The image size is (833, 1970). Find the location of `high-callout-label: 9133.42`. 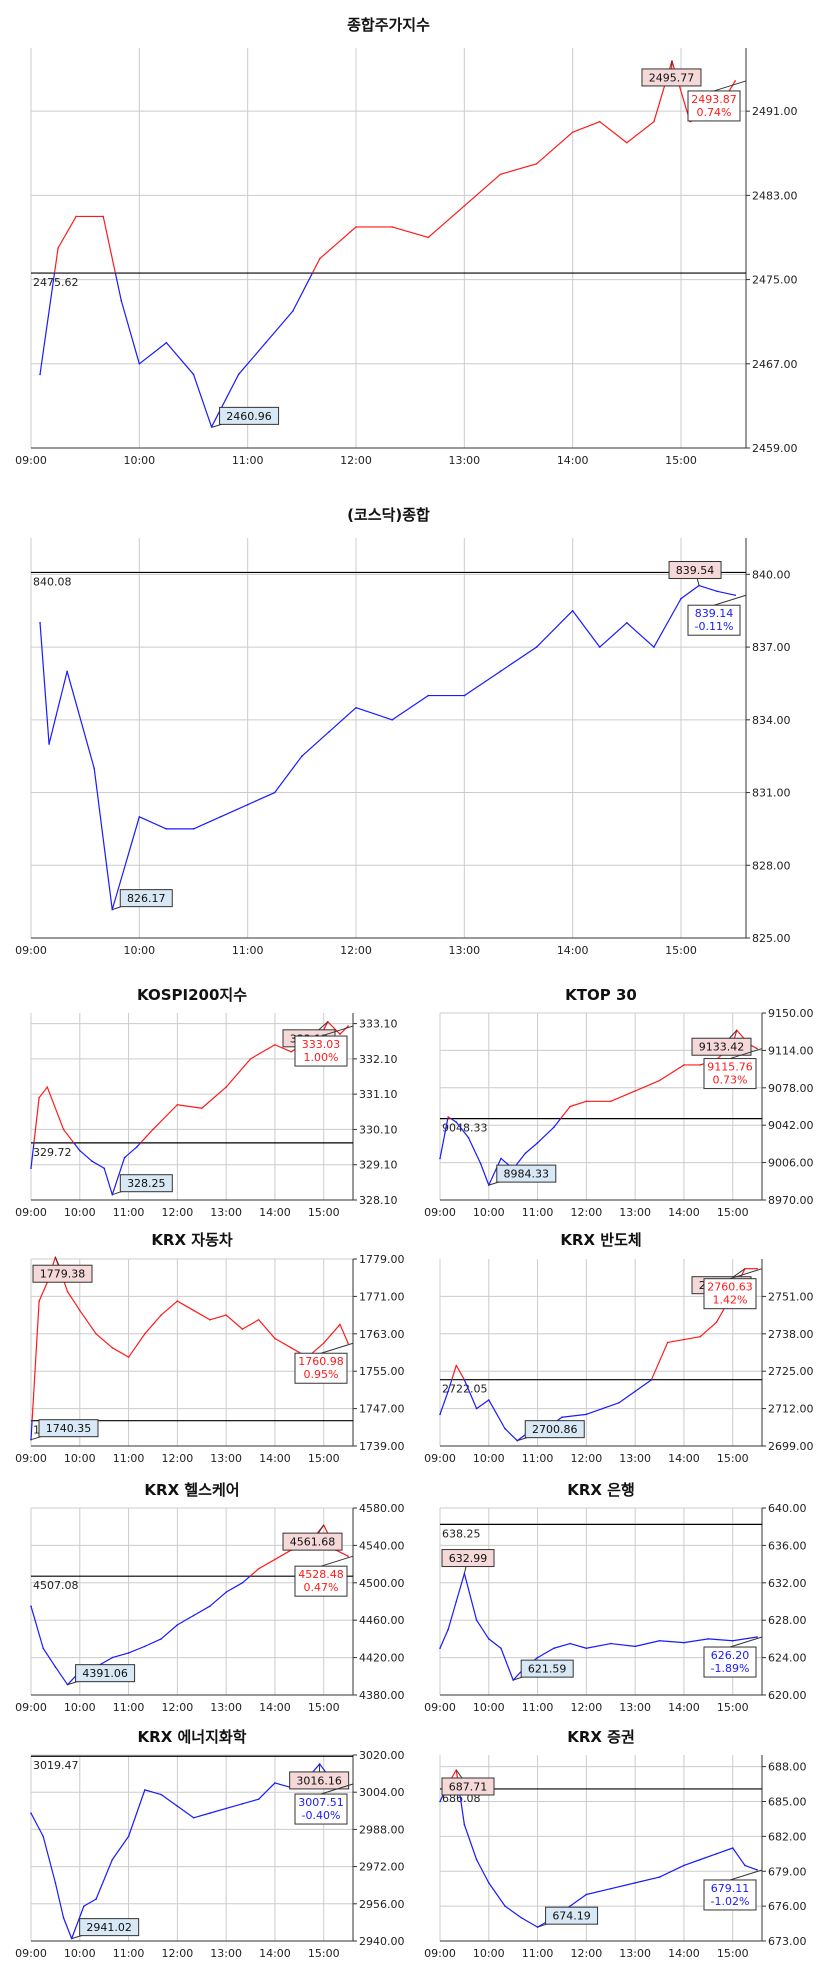

high-callout-label: 9133.42 is located at coordinates (722, 1047).